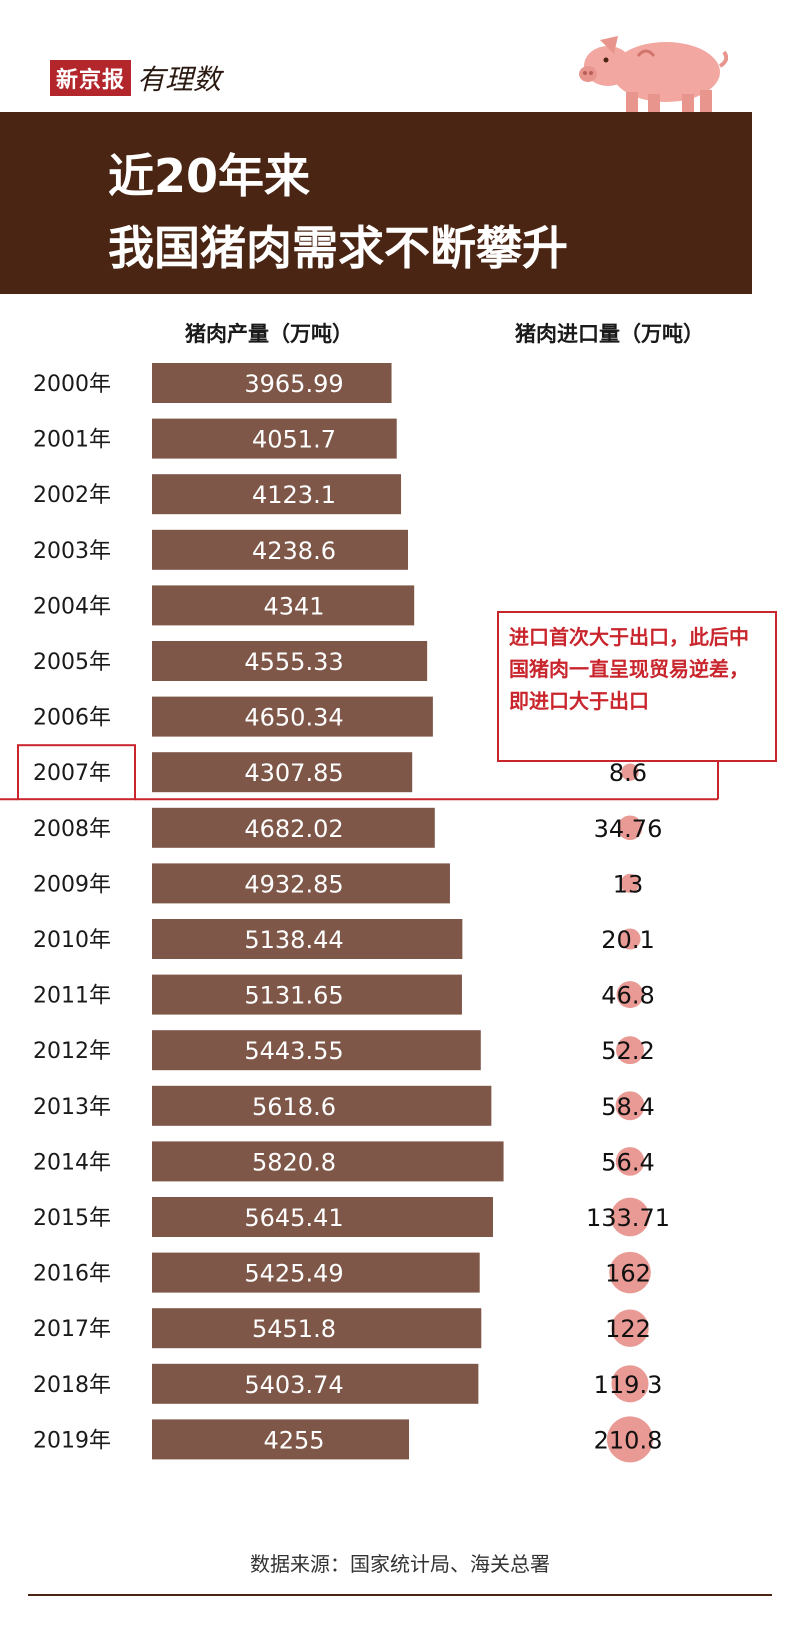  Describe the element at coordinates (209, 176) in the screenshot. I see `title-line-1: 近20年来` at that location.